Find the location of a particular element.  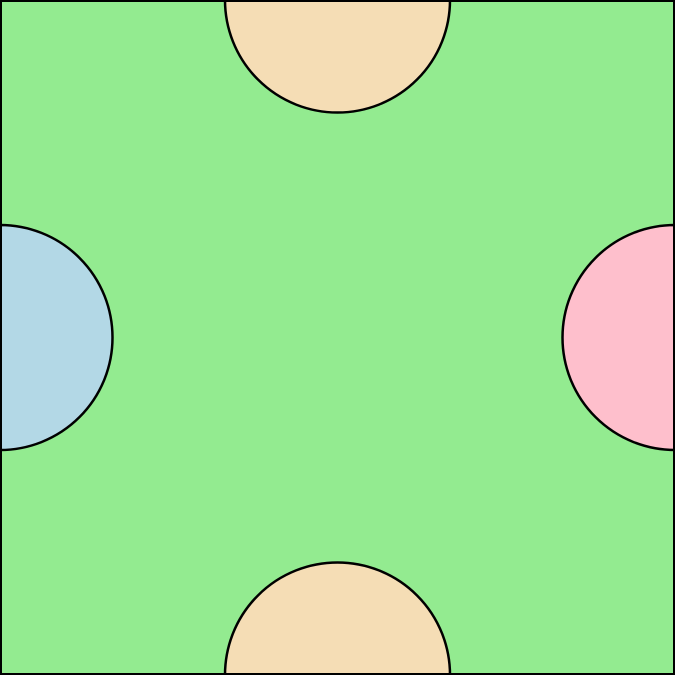

left-semicircle is located at coordinates (57, 337).